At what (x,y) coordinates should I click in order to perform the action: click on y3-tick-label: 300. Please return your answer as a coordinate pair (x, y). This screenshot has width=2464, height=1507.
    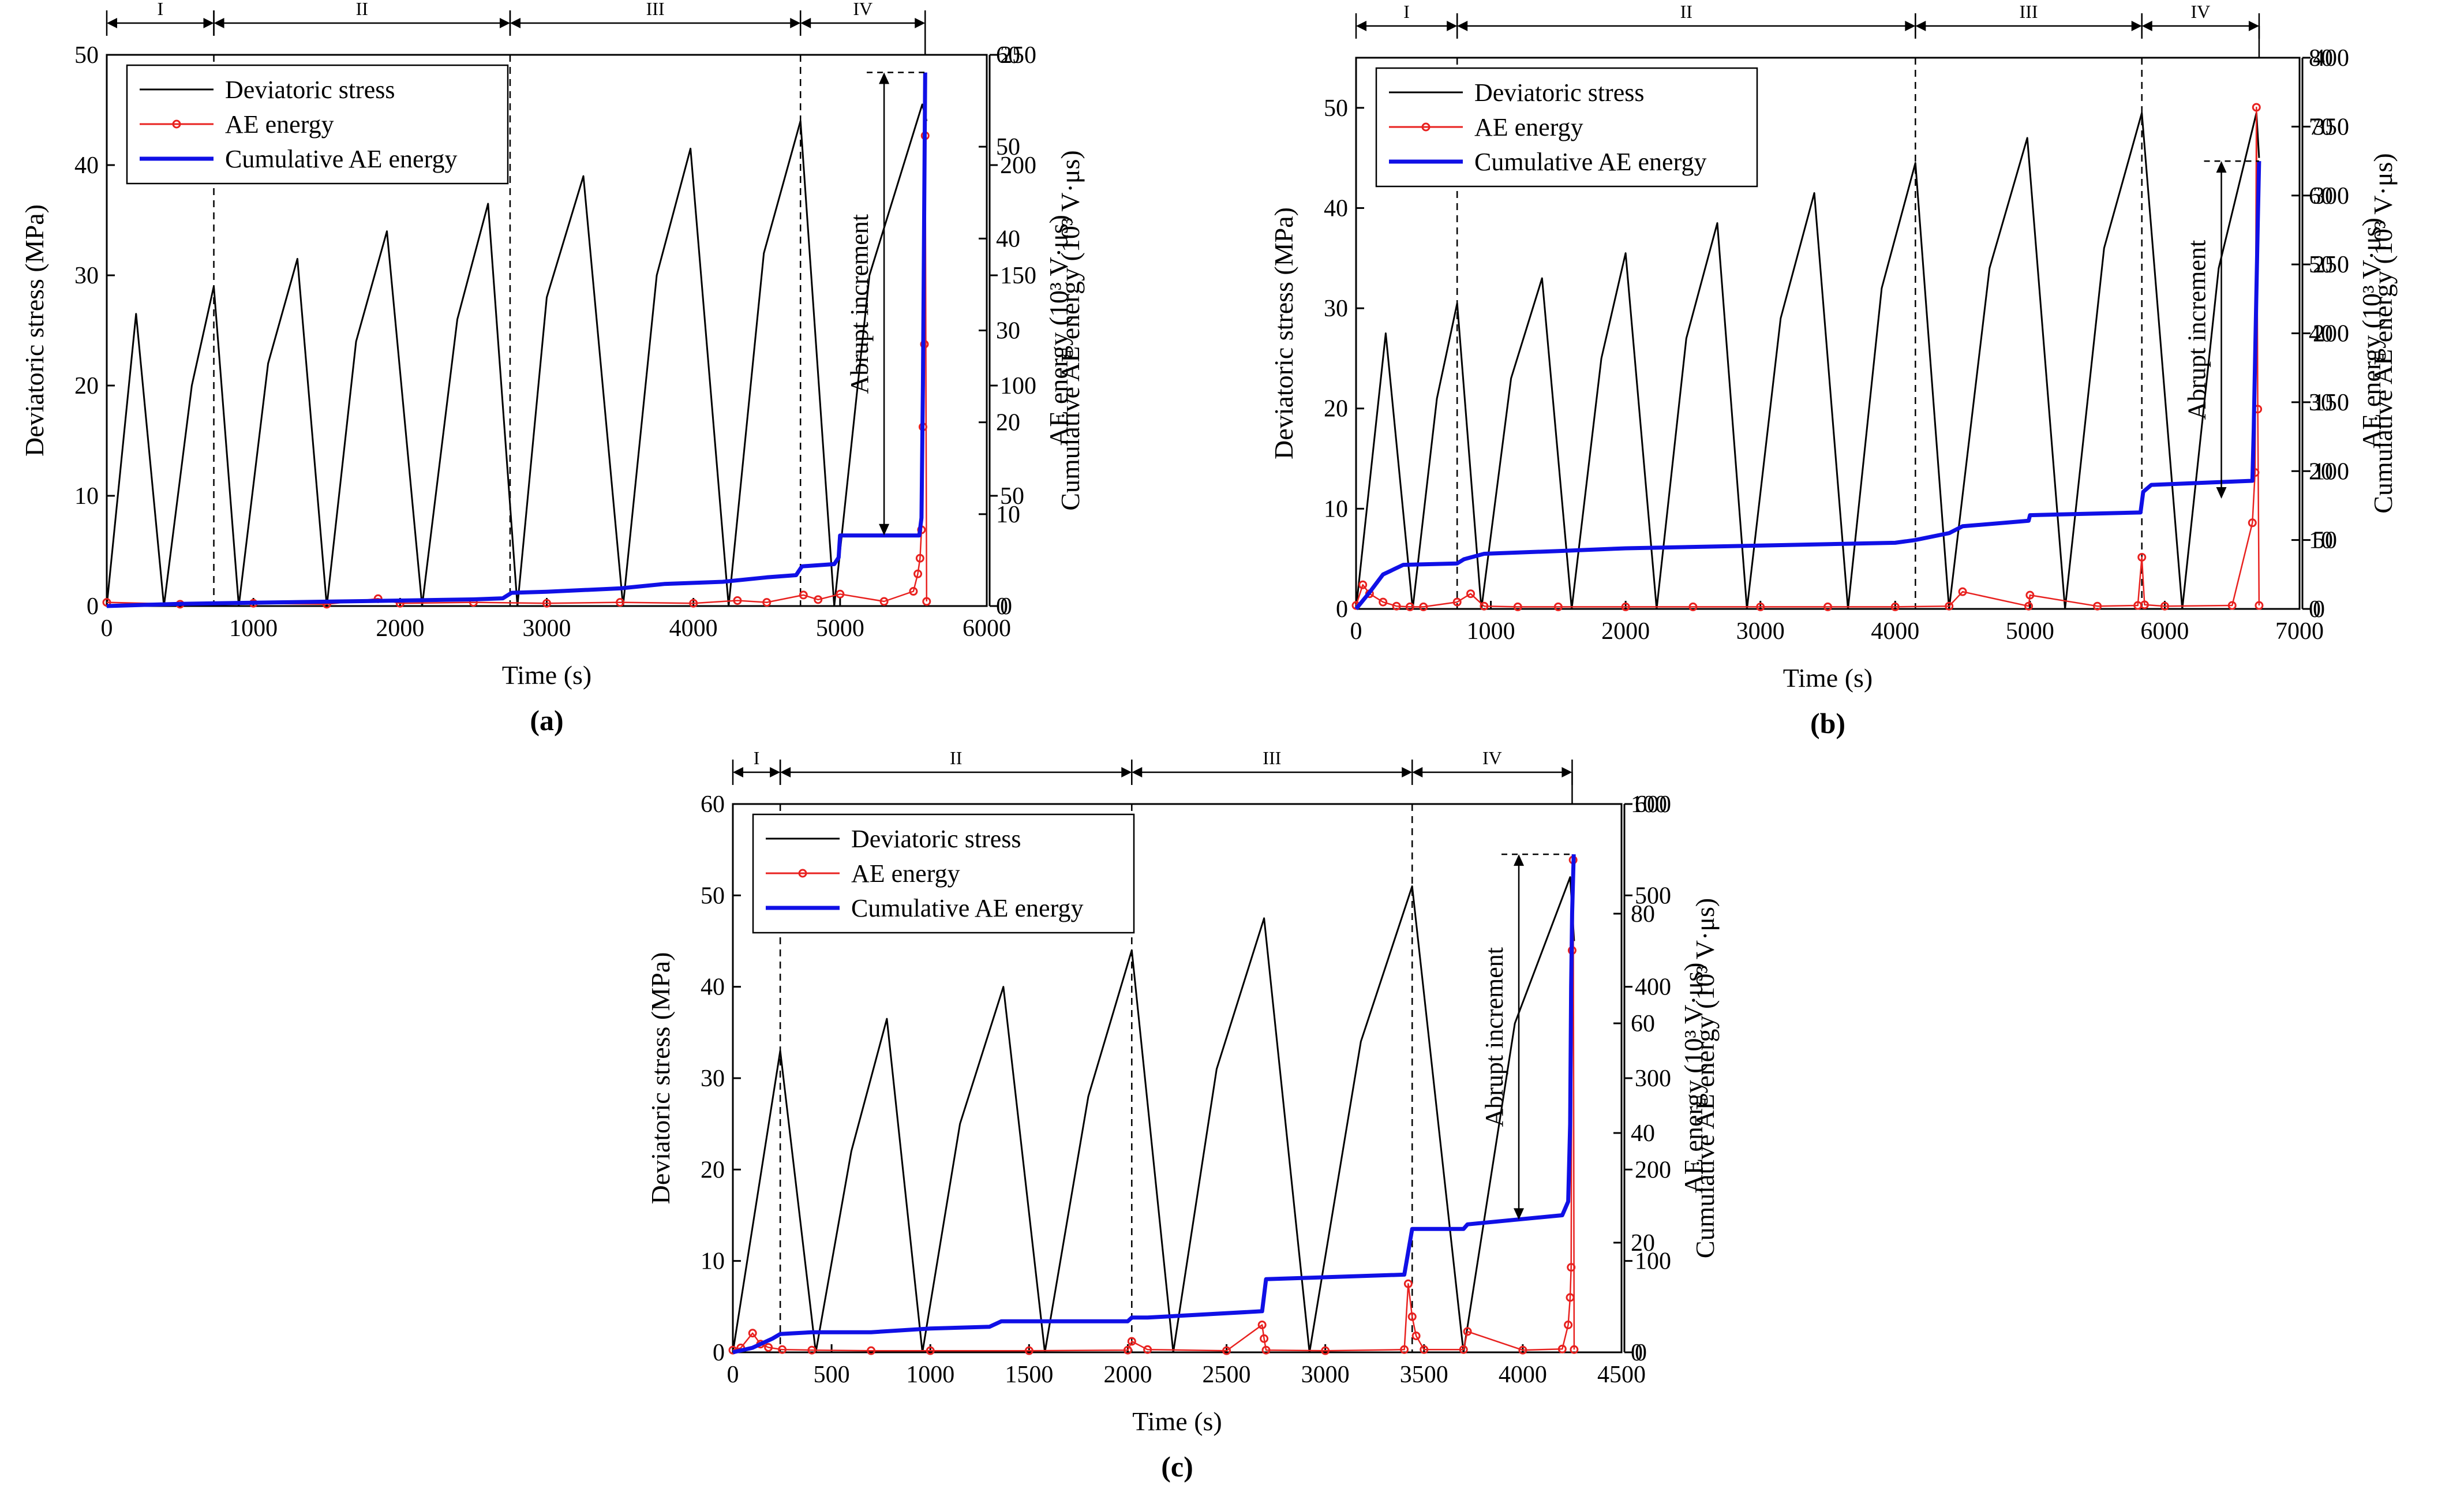
    Looking at the image, I should click on (1653, 1078).